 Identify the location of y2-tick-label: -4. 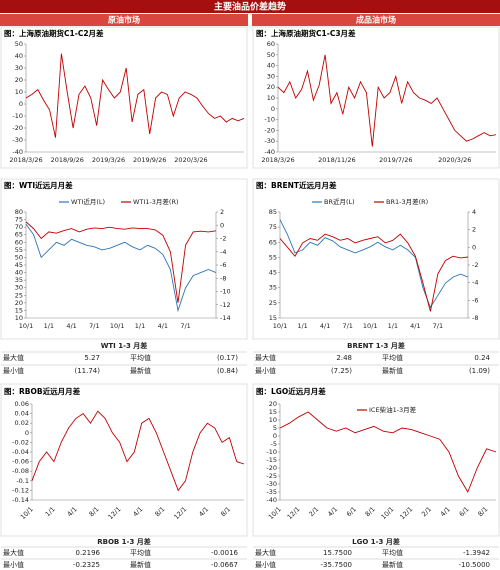
(475, 283).